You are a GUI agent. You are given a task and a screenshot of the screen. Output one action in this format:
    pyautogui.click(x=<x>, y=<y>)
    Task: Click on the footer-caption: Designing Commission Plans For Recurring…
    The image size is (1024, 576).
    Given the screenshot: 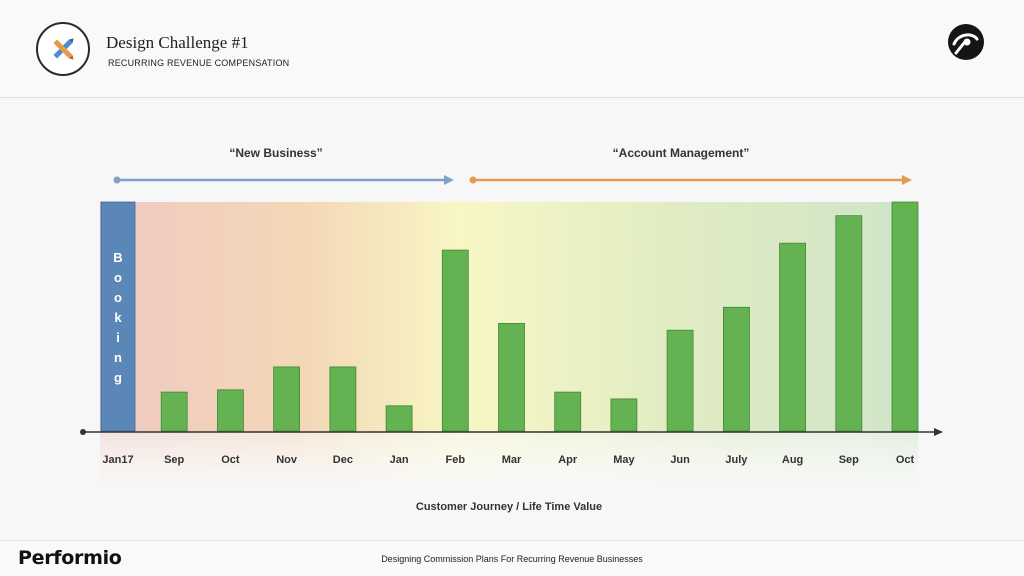 What is the action you would take?
    pyautogui.click(x=512, y=559)
    